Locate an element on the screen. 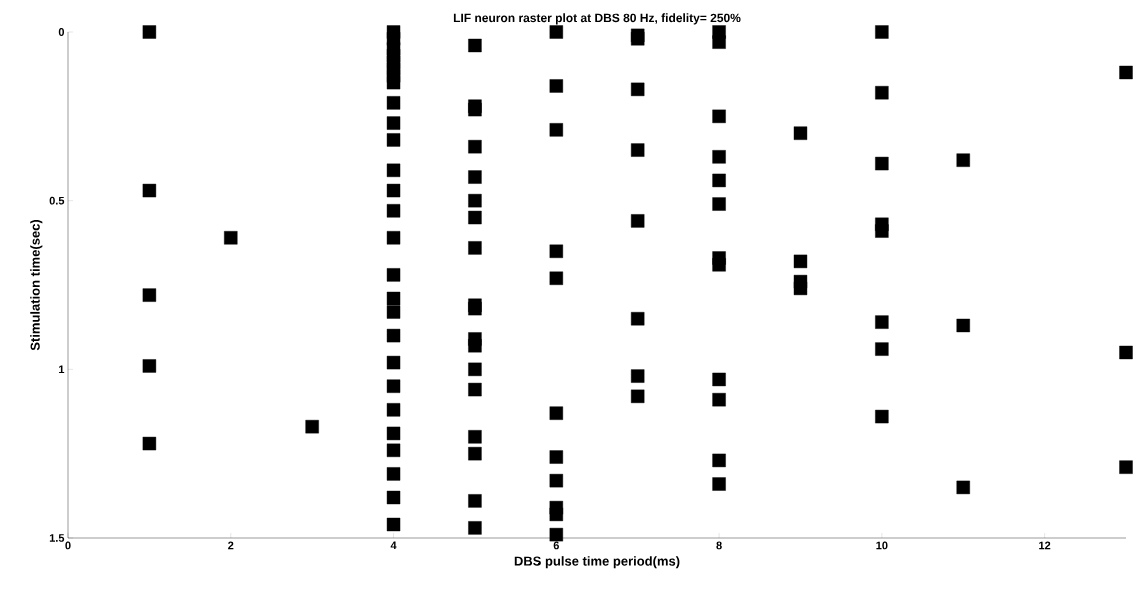  x-tick-label: 8 is located at coordinates (719, 545).